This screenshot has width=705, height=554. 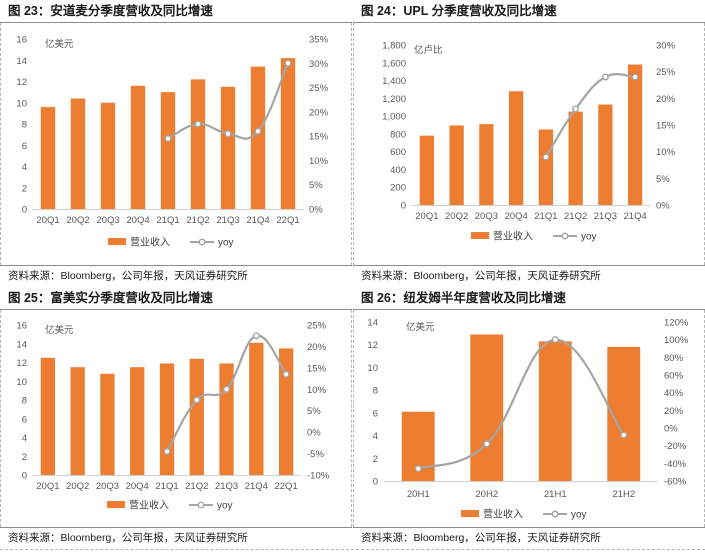 What do you see at coordinates (398, 152) in the screenshot?
I see `y-left-tick-label: 600` at bounding box center [398, 152].